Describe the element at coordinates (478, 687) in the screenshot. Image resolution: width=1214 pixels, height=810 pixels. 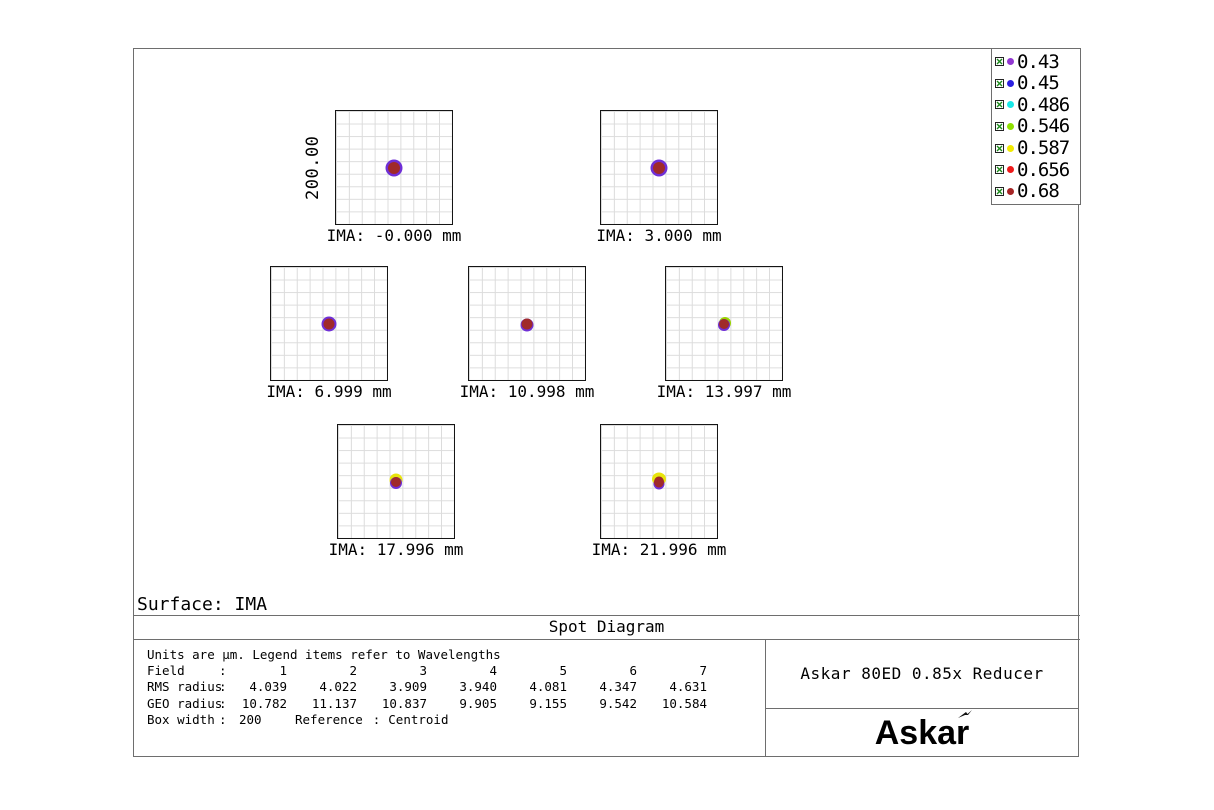
I see `rms-4: 3.940` at that location.